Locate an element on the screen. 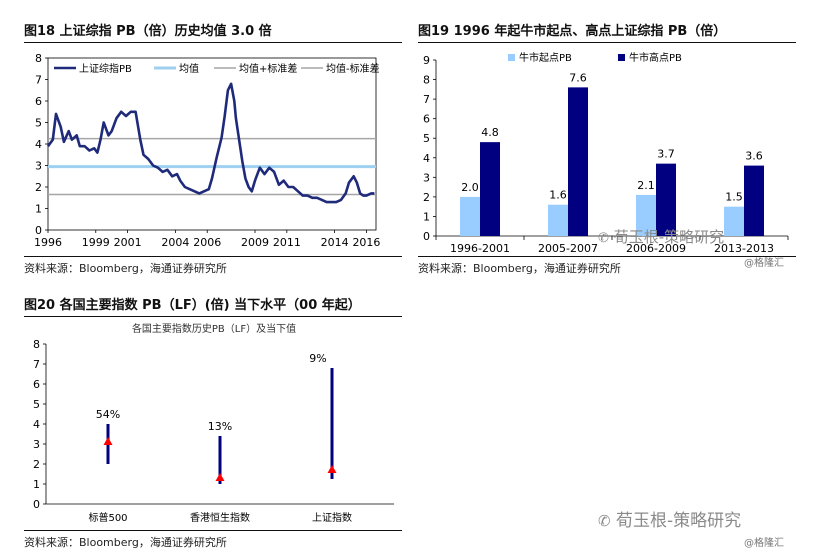  watermark-site-top: @格隆汇 is located at coordinates (764, 263).